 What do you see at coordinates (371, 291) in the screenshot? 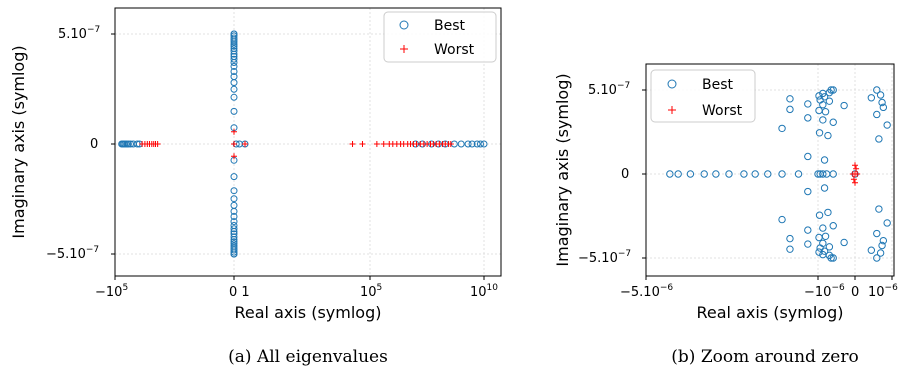
I see `x-tick-label-a-3: 105` at bounding box center [371, 291].